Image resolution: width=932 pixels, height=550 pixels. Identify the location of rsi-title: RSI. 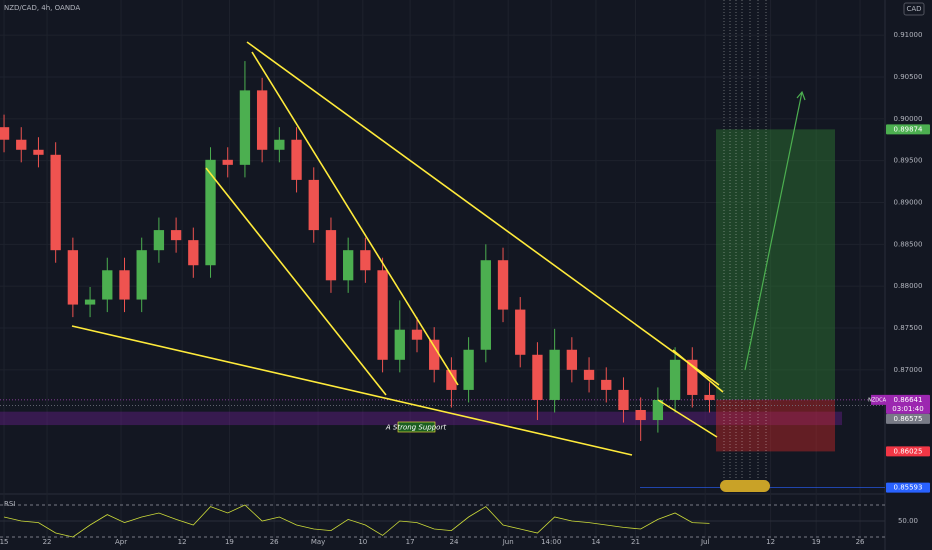
(9, 504).